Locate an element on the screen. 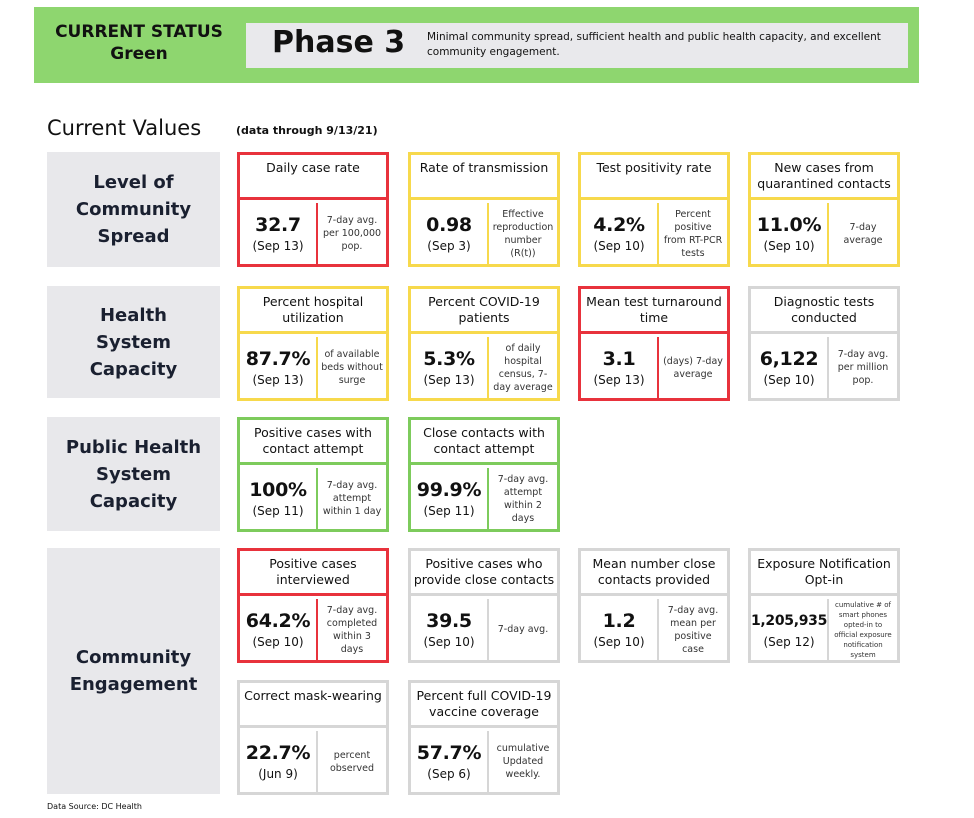 This screenshot has width=974, height=818. metric-title: Close contacts with contact attempt is located at coordinates (484, 442).